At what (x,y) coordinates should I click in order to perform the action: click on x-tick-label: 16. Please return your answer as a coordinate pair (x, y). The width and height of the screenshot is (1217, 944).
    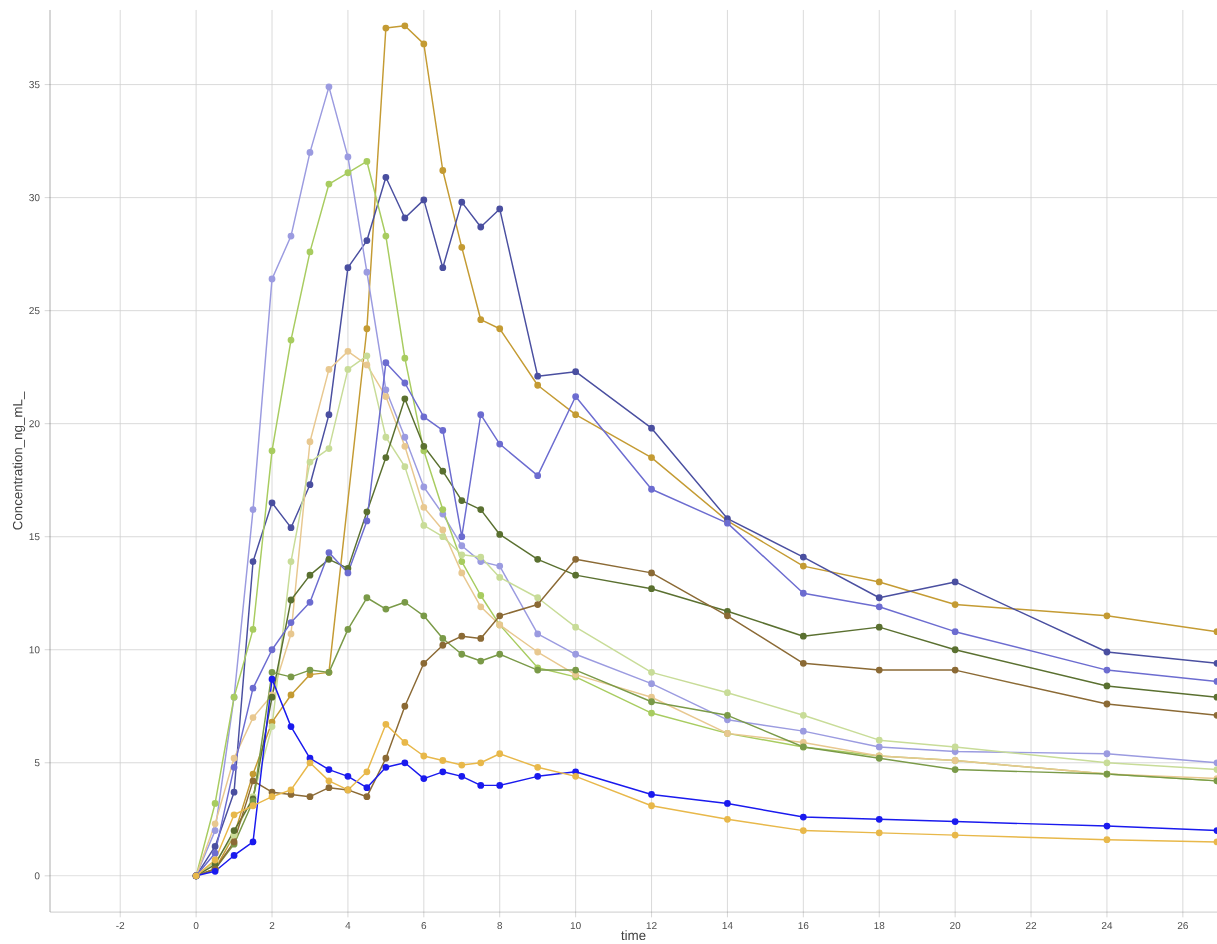
    Looking at the image, I should click on (803, 926).